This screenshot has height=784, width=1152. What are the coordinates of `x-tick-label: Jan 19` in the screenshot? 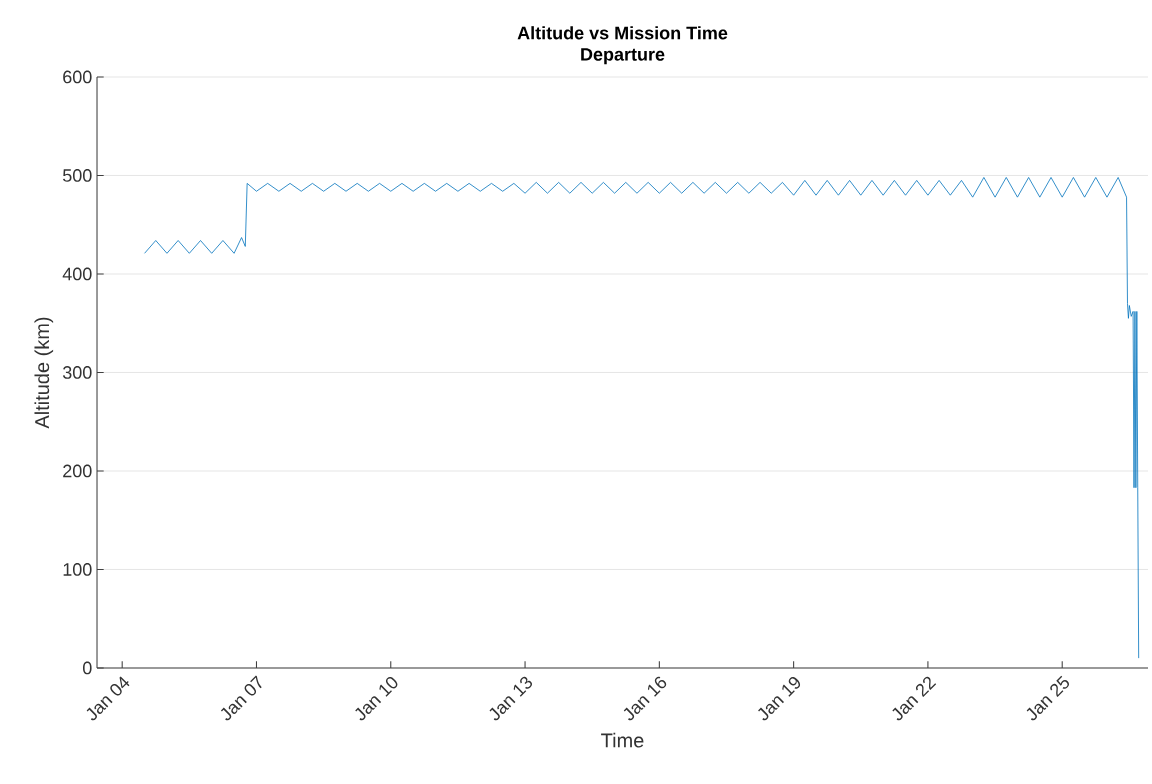 It's located at (779, 699).